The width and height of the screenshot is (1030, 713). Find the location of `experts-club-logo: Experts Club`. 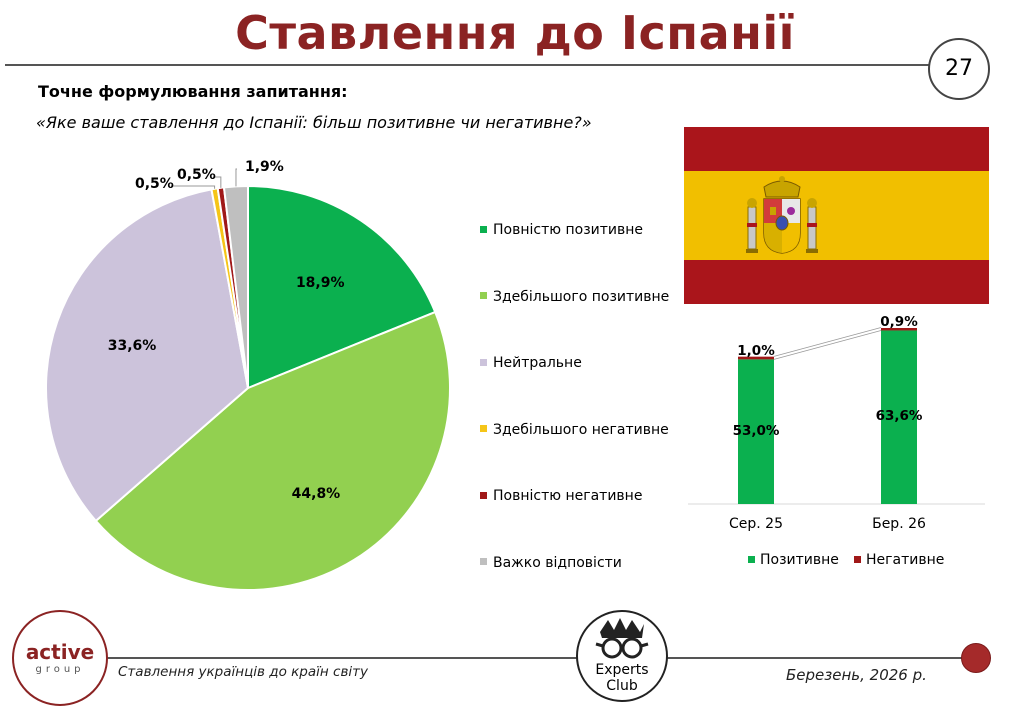

experts-club-logo: Experts Club is located at coordinates (622, 656).